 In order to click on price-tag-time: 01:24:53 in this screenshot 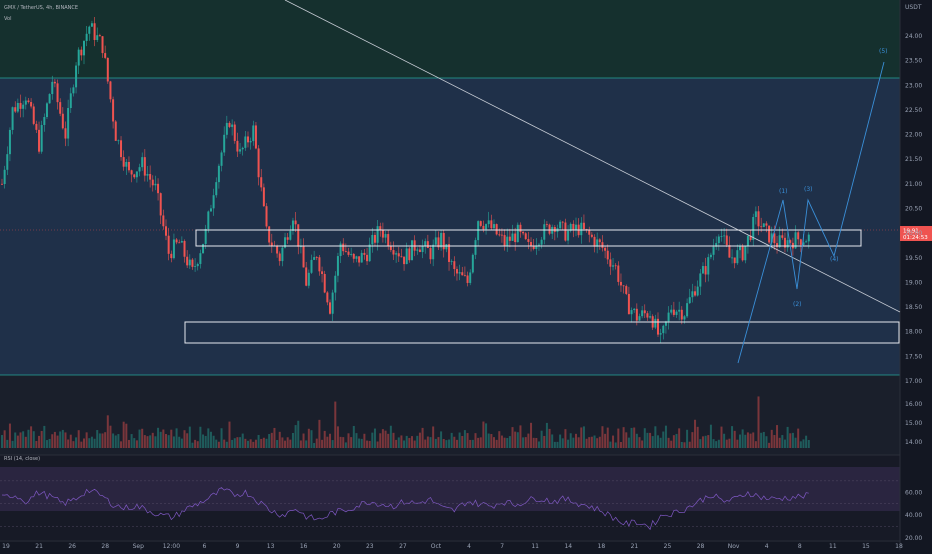, I will do `click(915, 238)`.